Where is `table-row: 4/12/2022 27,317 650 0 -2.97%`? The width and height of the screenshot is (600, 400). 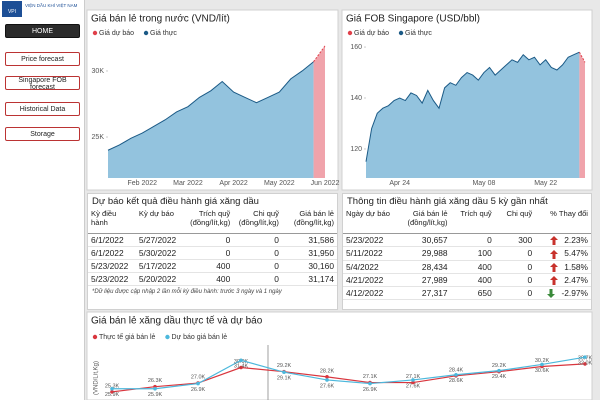
table-row: 4/12/2022 27,317 650 0 -2.97% is located at coordinates (467, 293).